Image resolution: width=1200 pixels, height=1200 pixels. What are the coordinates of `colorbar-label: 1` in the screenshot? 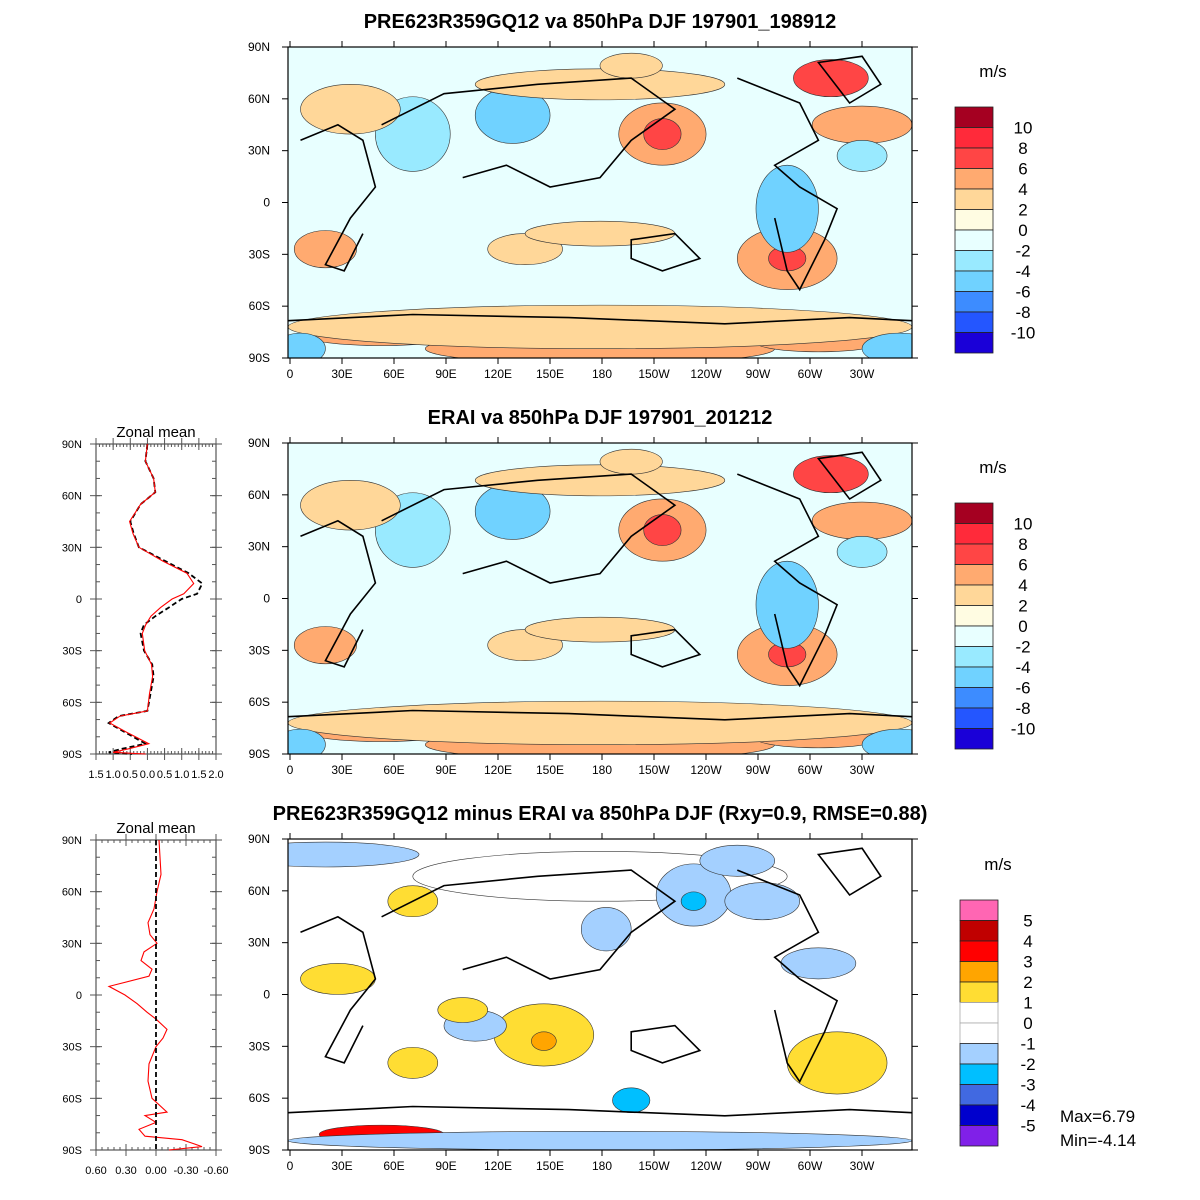 It's located at (1027, 1003).